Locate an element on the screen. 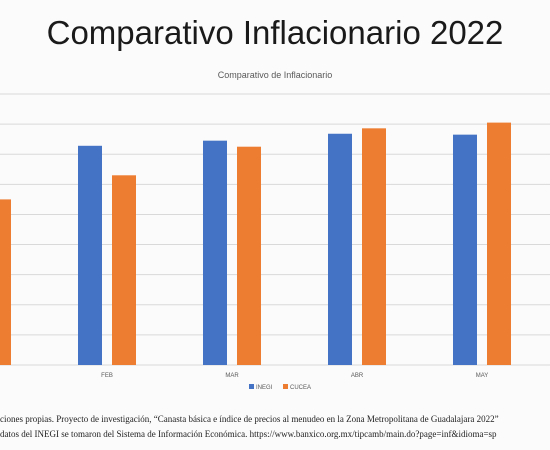 The height and width of the screenshot is (450, 550). bar-inegi-abr is located at coordinates (340, 249).